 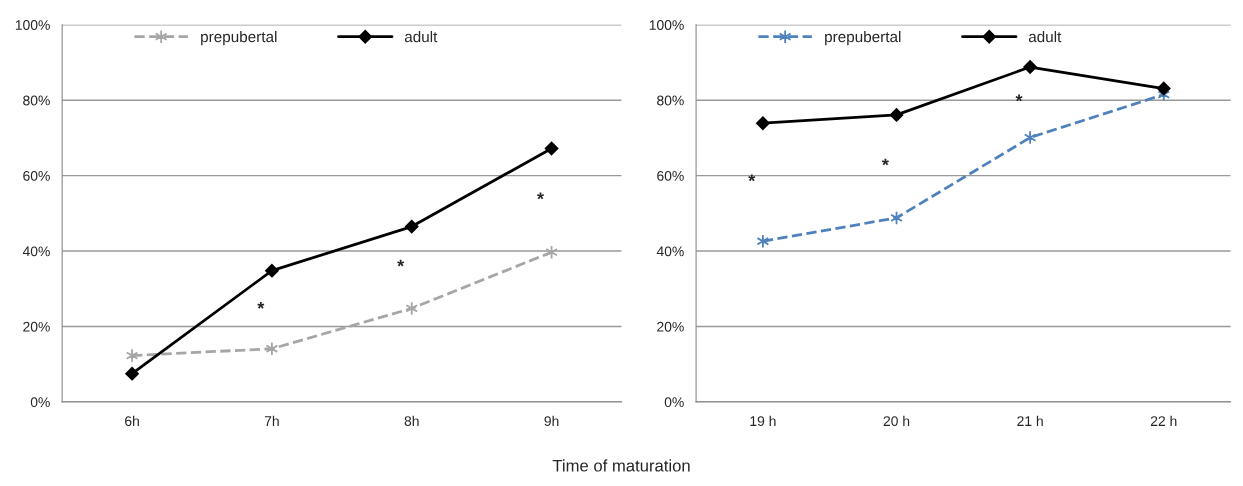 I want to click on x-tick-label: 7h, so click(x=271, y=420).